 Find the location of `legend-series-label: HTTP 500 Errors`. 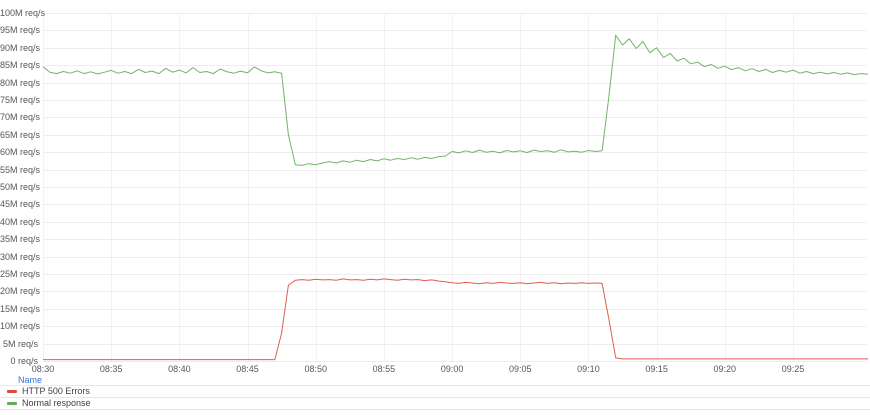

legend-series-label: HTTP 500 Errors is located at coordinates (56, 391).